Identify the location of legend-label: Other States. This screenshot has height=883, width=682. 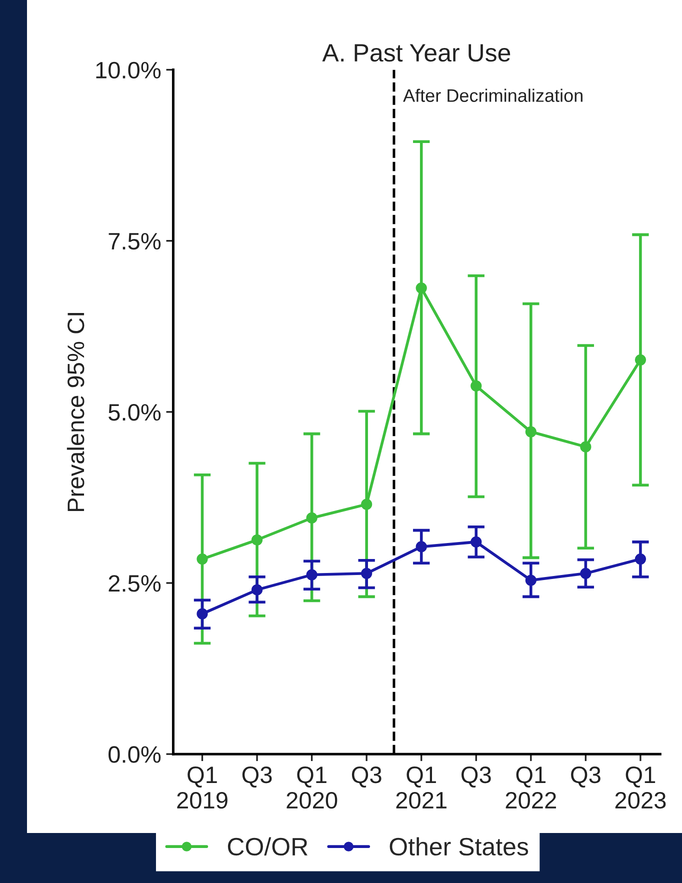
(459, 846).